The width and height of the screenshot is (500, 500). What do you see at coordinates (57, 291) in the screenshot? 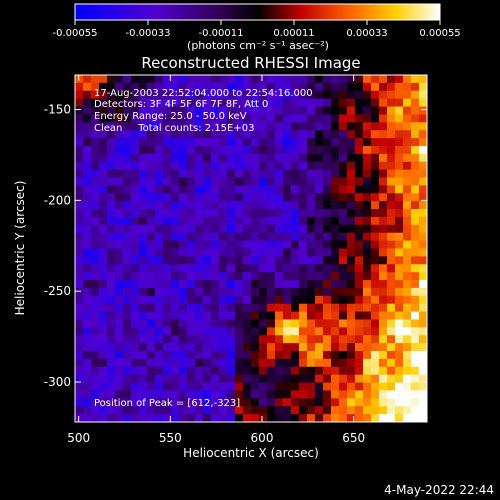
I see `y-tick-label: -250` at bounding box center [57, 291].